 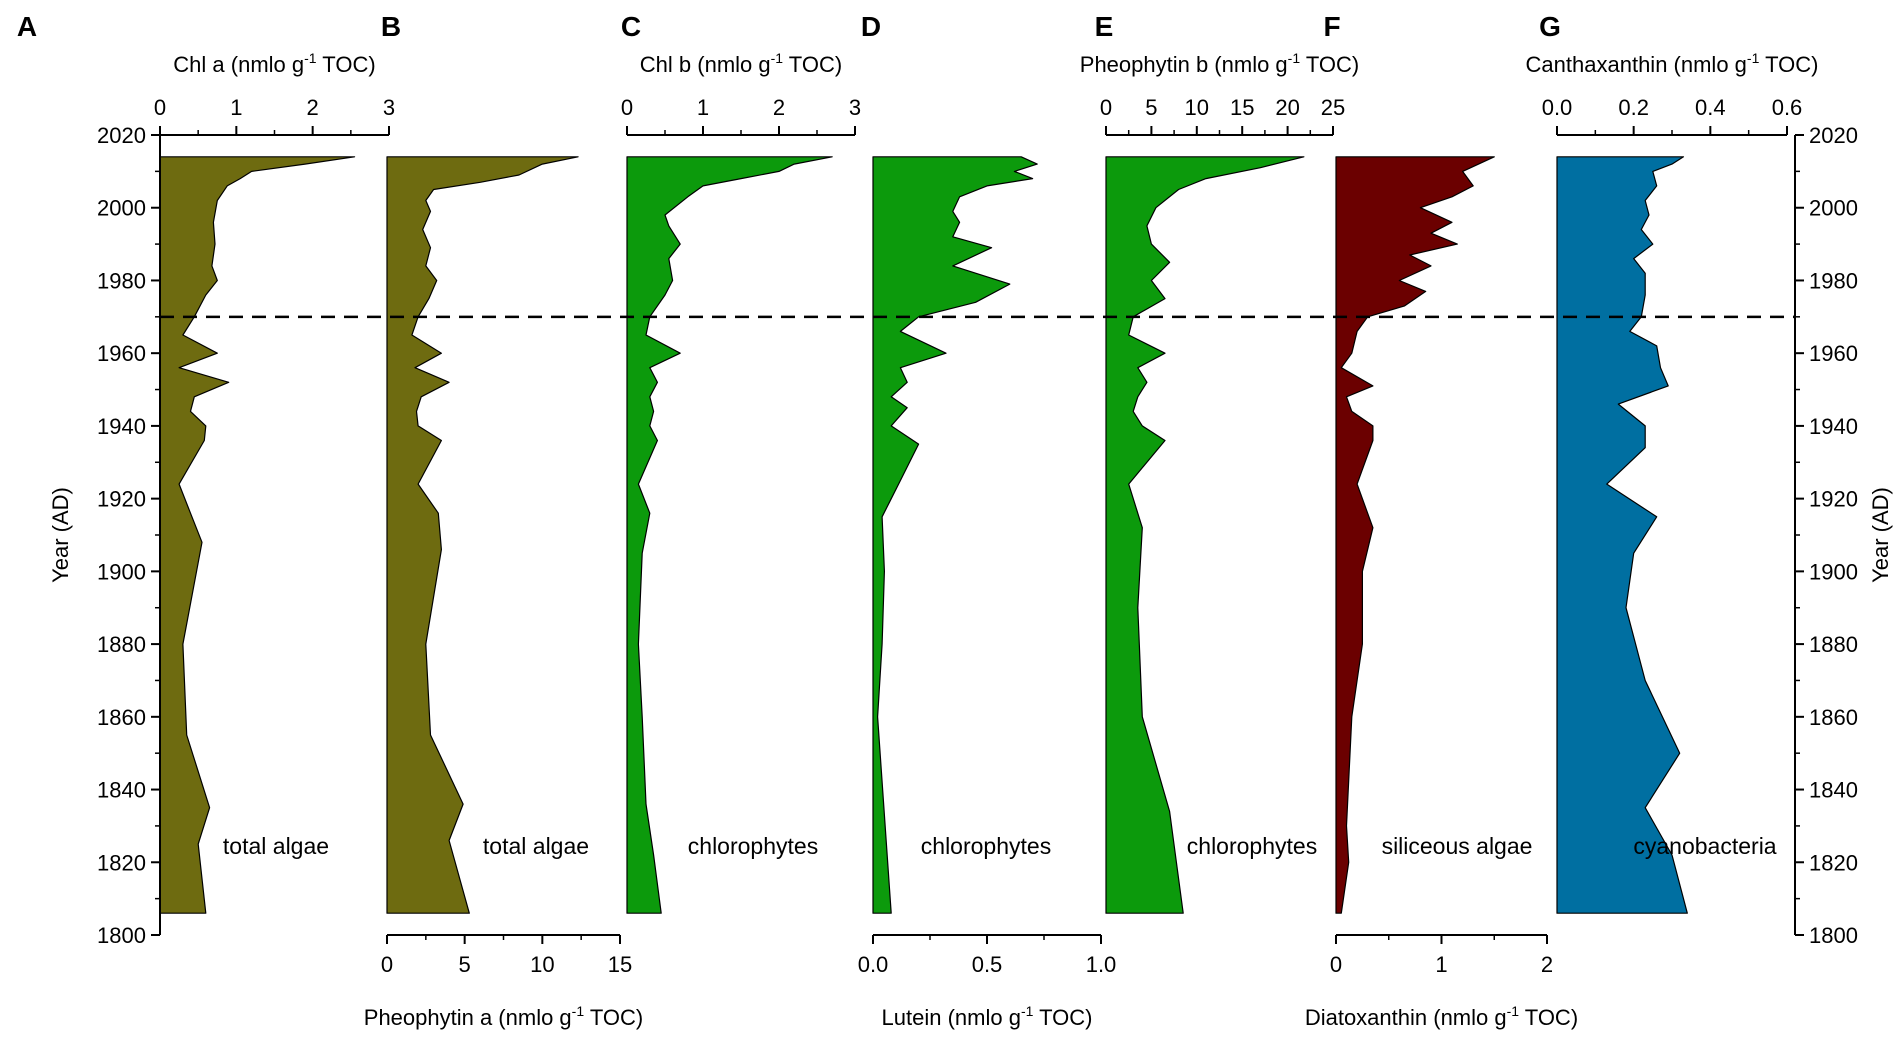 What do you see at coordinates (1252, 846) in the screenshot?
I see `group-label-E: chlorophytes` at bounding box center [1252, 846].